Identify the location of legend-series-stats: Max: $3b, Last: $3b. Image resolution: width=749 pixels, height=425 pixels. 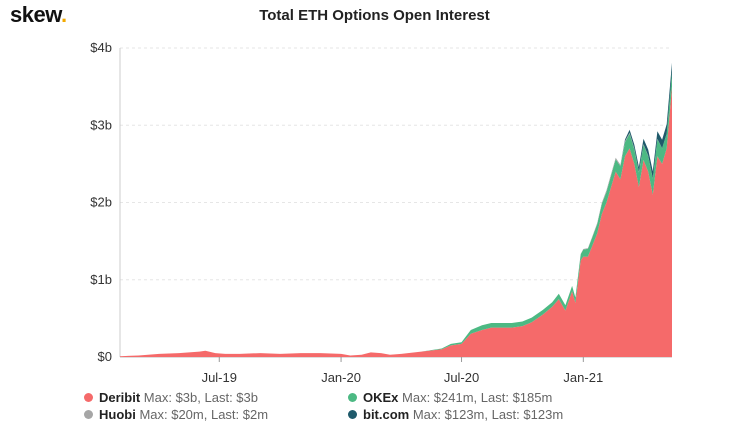
(200, 397).